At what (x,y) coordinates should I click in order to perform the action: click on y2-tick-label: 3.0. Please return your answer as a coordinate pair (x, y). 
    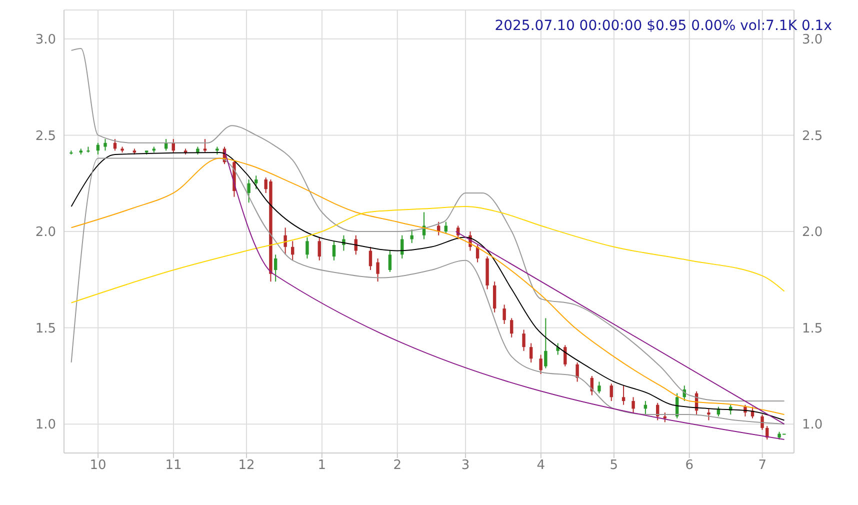
    Looking at the image, I should click on (812, 40).